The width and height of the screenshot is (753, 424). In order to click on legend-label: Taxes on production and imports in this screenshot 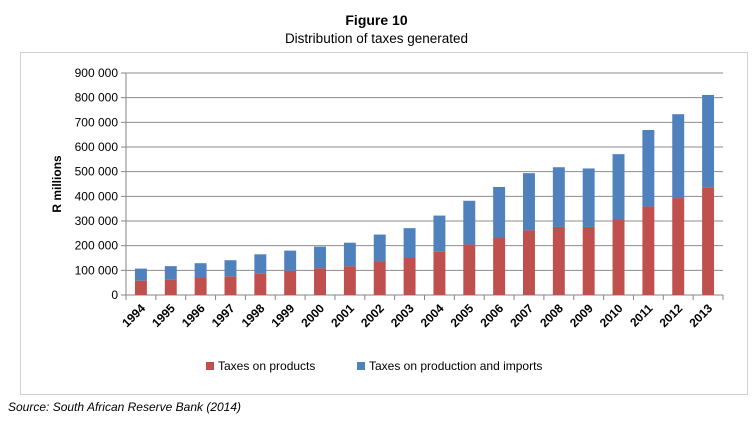, I will do `click(455, 366)`.